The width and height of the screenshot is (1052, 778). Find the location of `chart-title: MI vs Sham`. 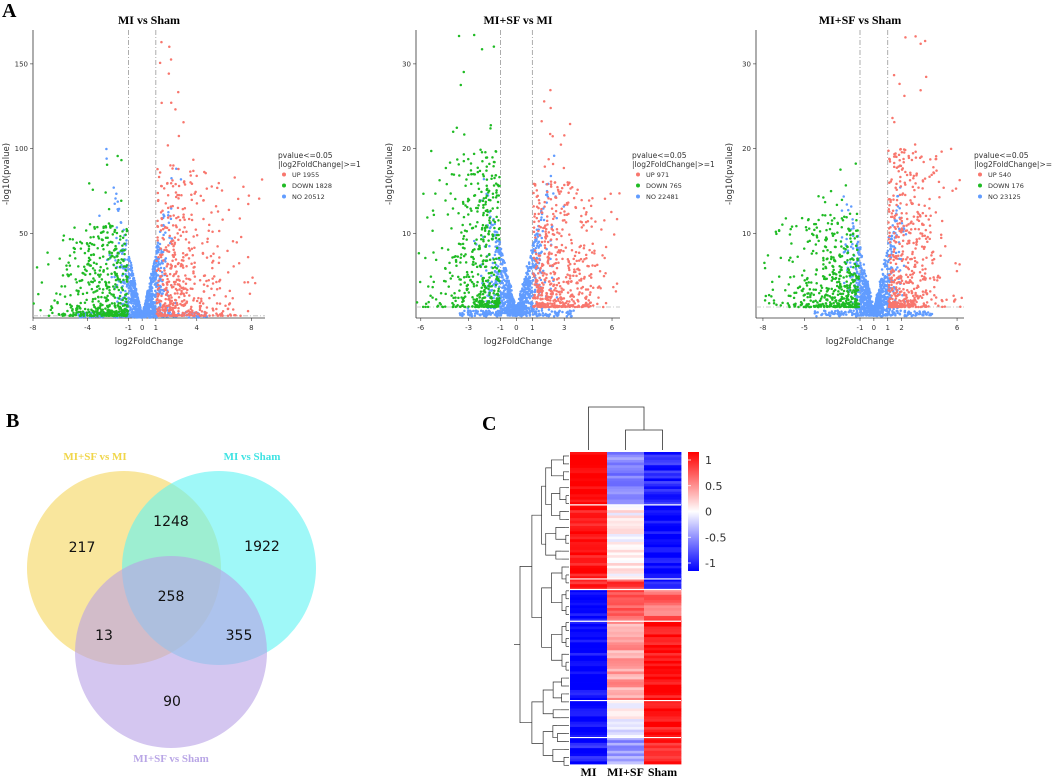

chart-title: MI vs Sham is located at coordinates (149, 20).